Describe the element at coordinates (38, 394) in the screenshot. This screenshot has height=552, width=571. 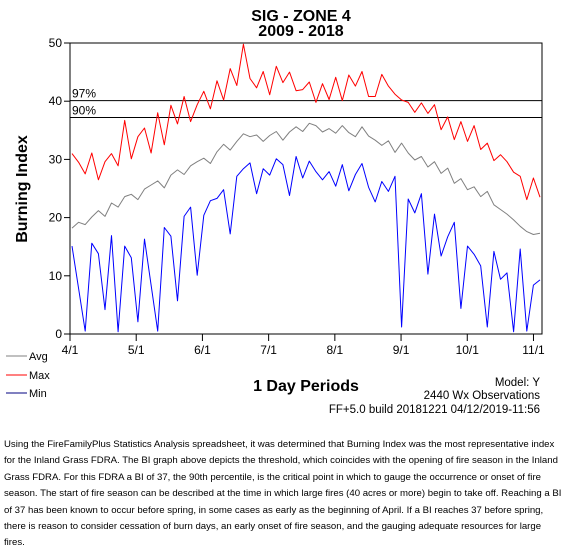
I see `legend-min-label: Min` at that location.